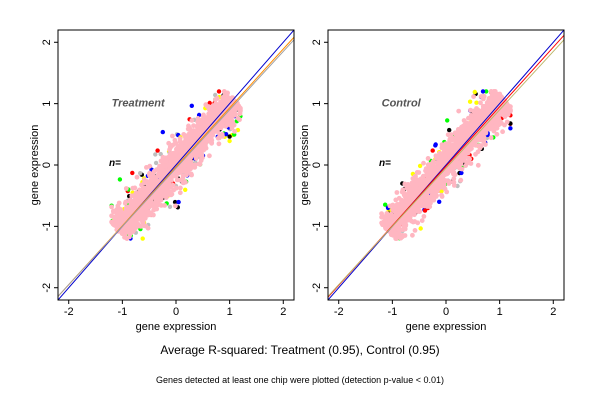 The width and height of the screenshot is (600, 400). Describe the element at coordinates (47, 42) in the screenshot. I see `y-tick-label: 2` at that location.